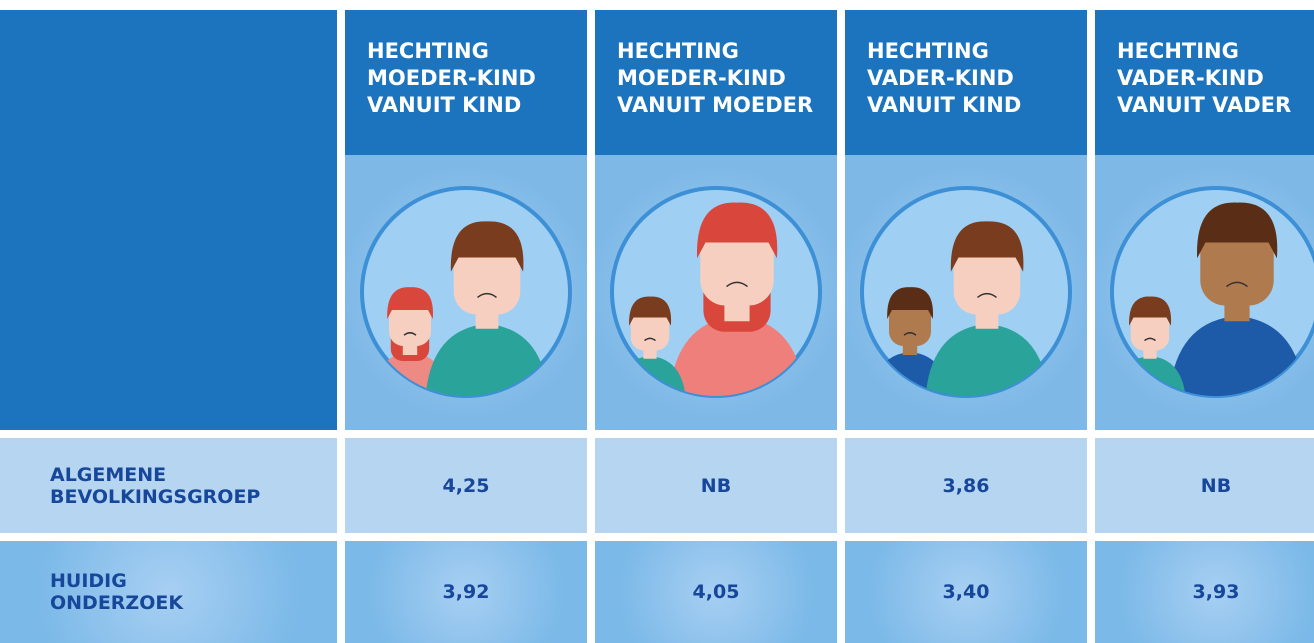 The height and width of the screenshot is (643, 1314). Describe the element at coordinates (466, 592) in the screenshot. I see `cell-value: 3,92` at that location.